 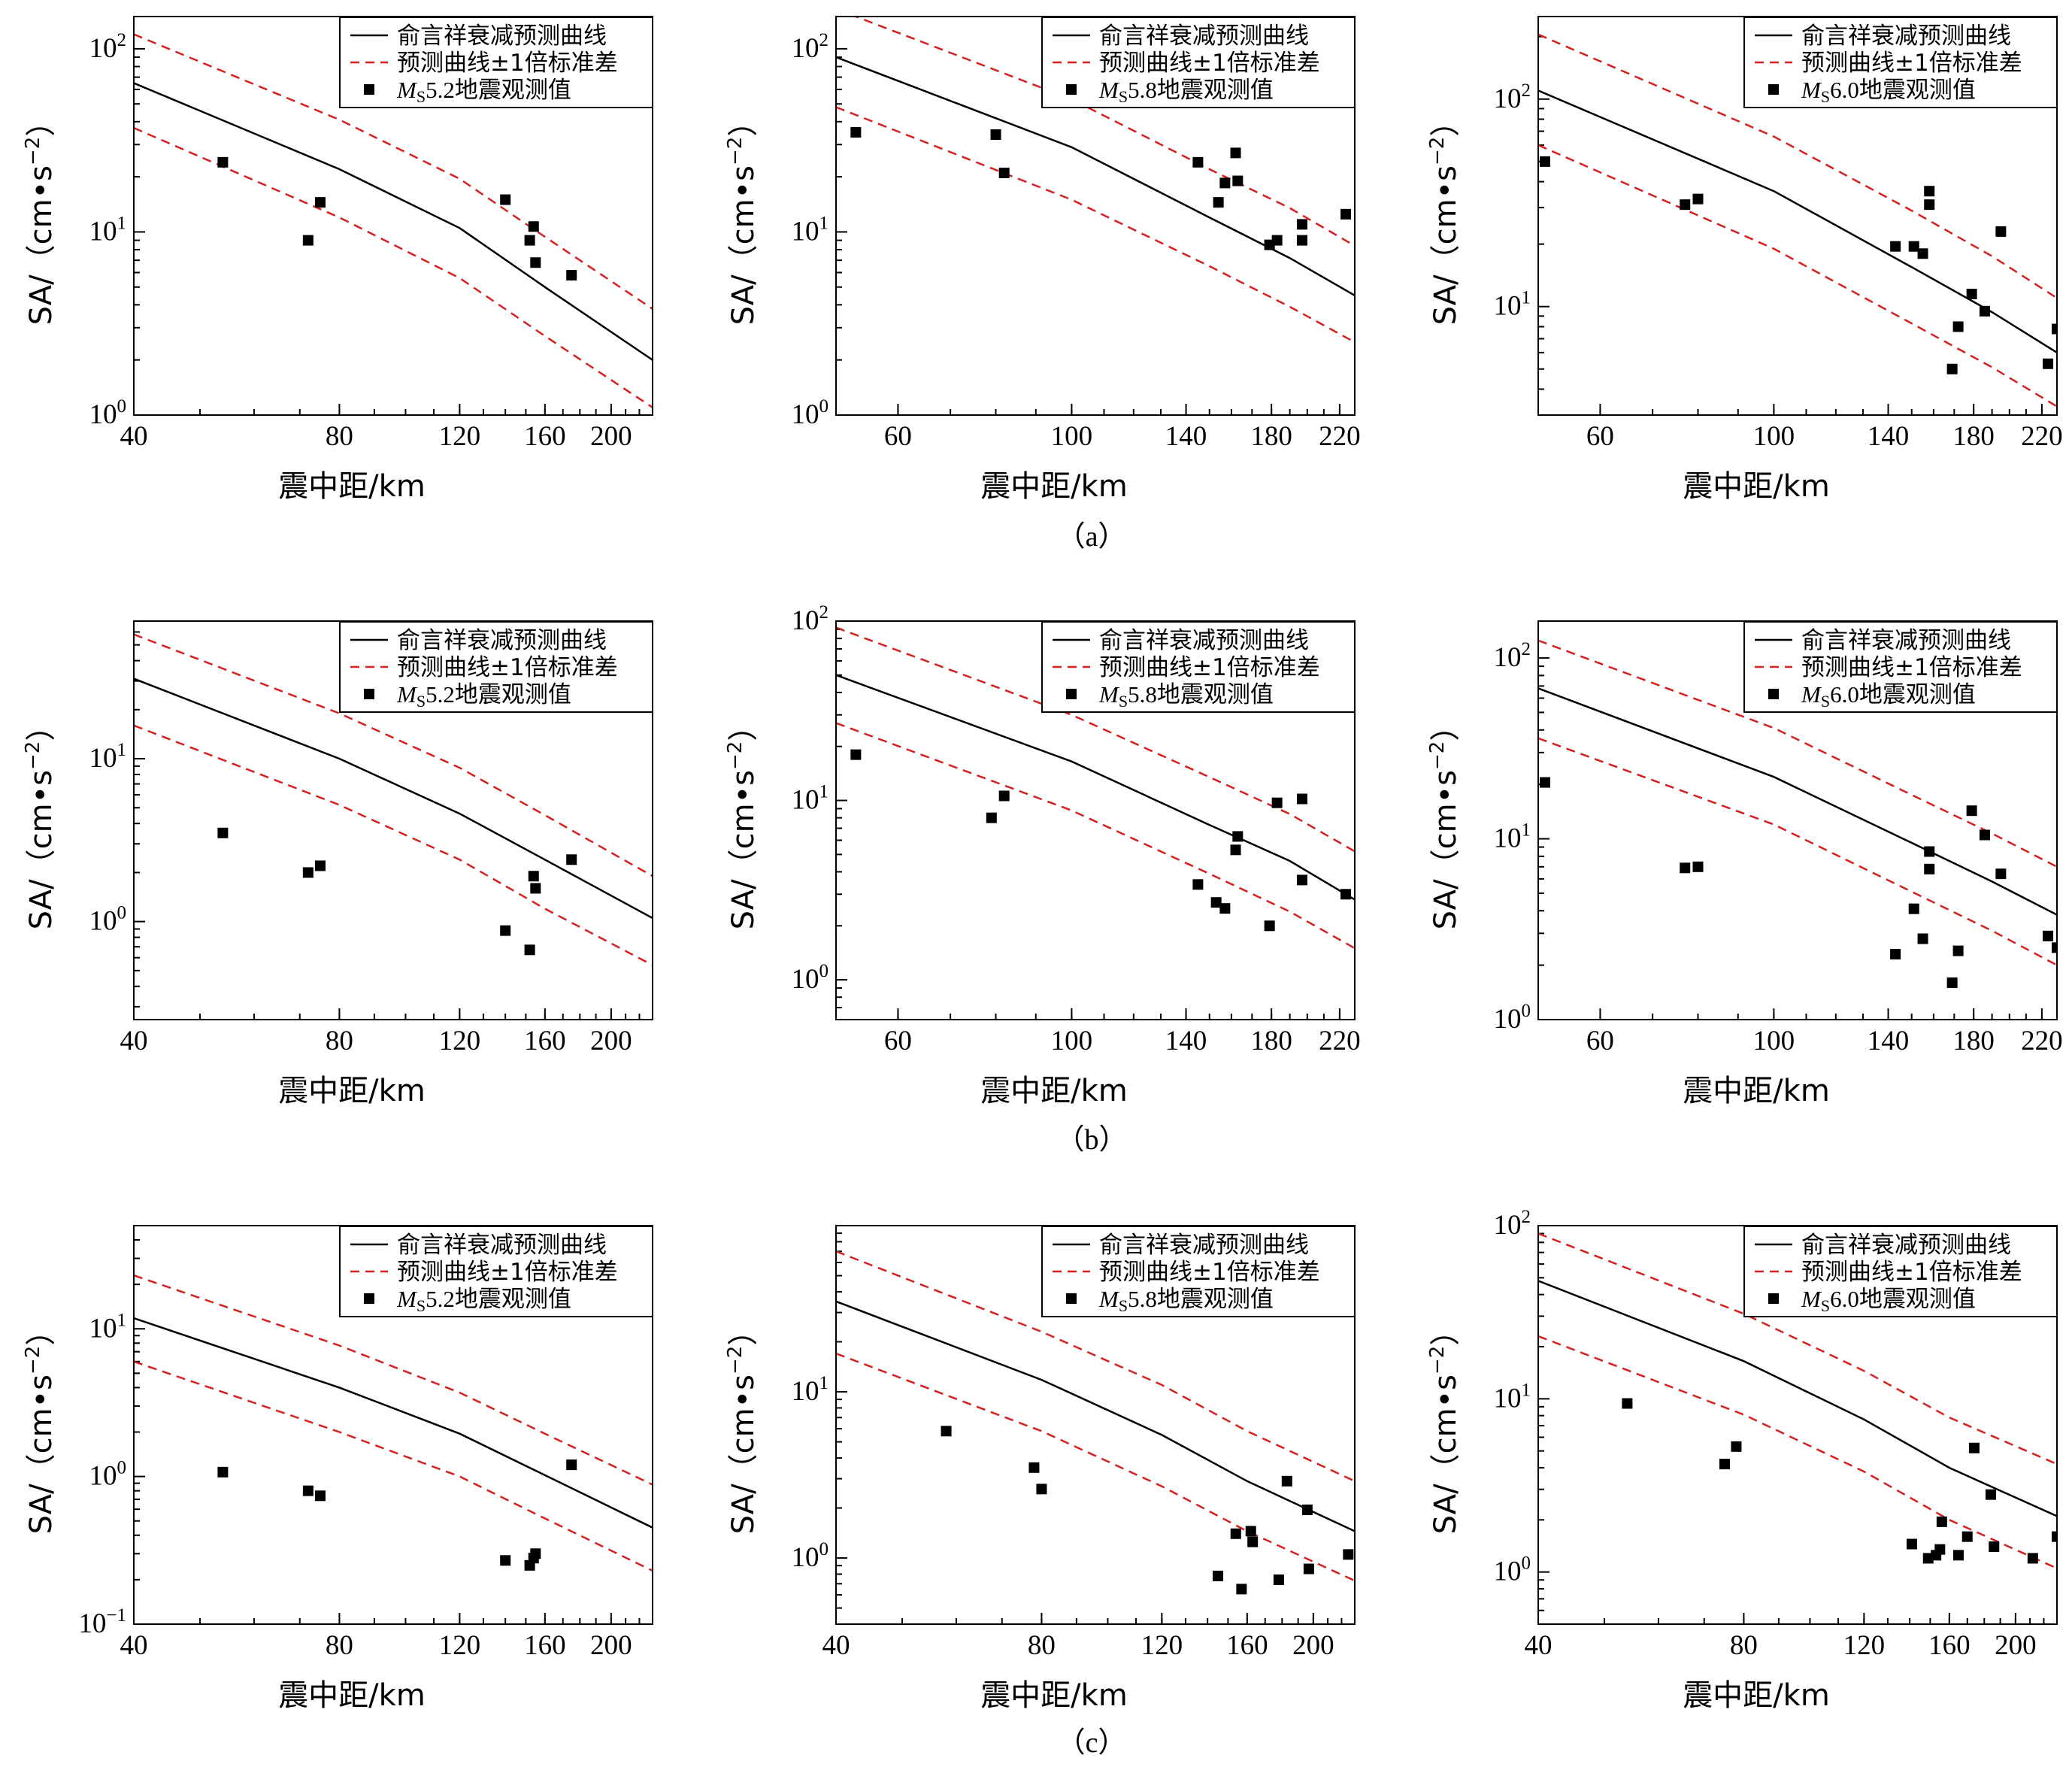 What do you see at coordinates (545, 436) in the screenshot?
I see `x-tick-label: 160` at bounding box center [545, 436].